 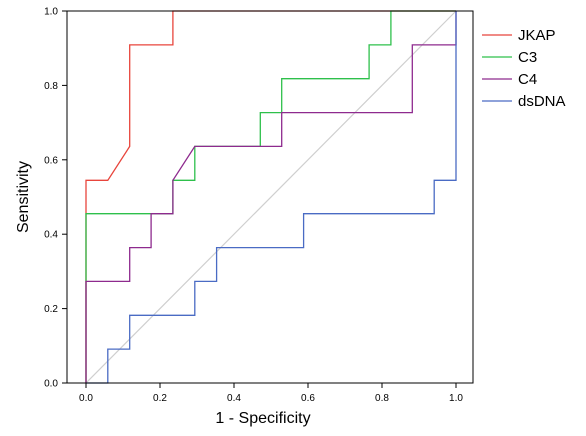 I want to click on x-axis-ticks: 0.0 0.2 0.4 0.6 0.8 1.0, so click(x=271, y=393).